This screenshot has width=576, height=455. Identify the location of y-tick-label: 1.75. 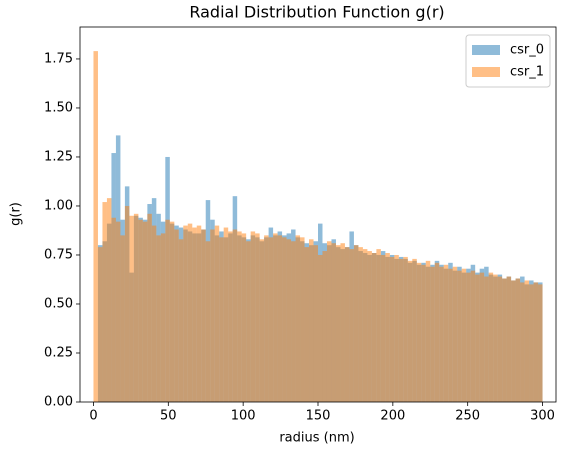
(58, 58).